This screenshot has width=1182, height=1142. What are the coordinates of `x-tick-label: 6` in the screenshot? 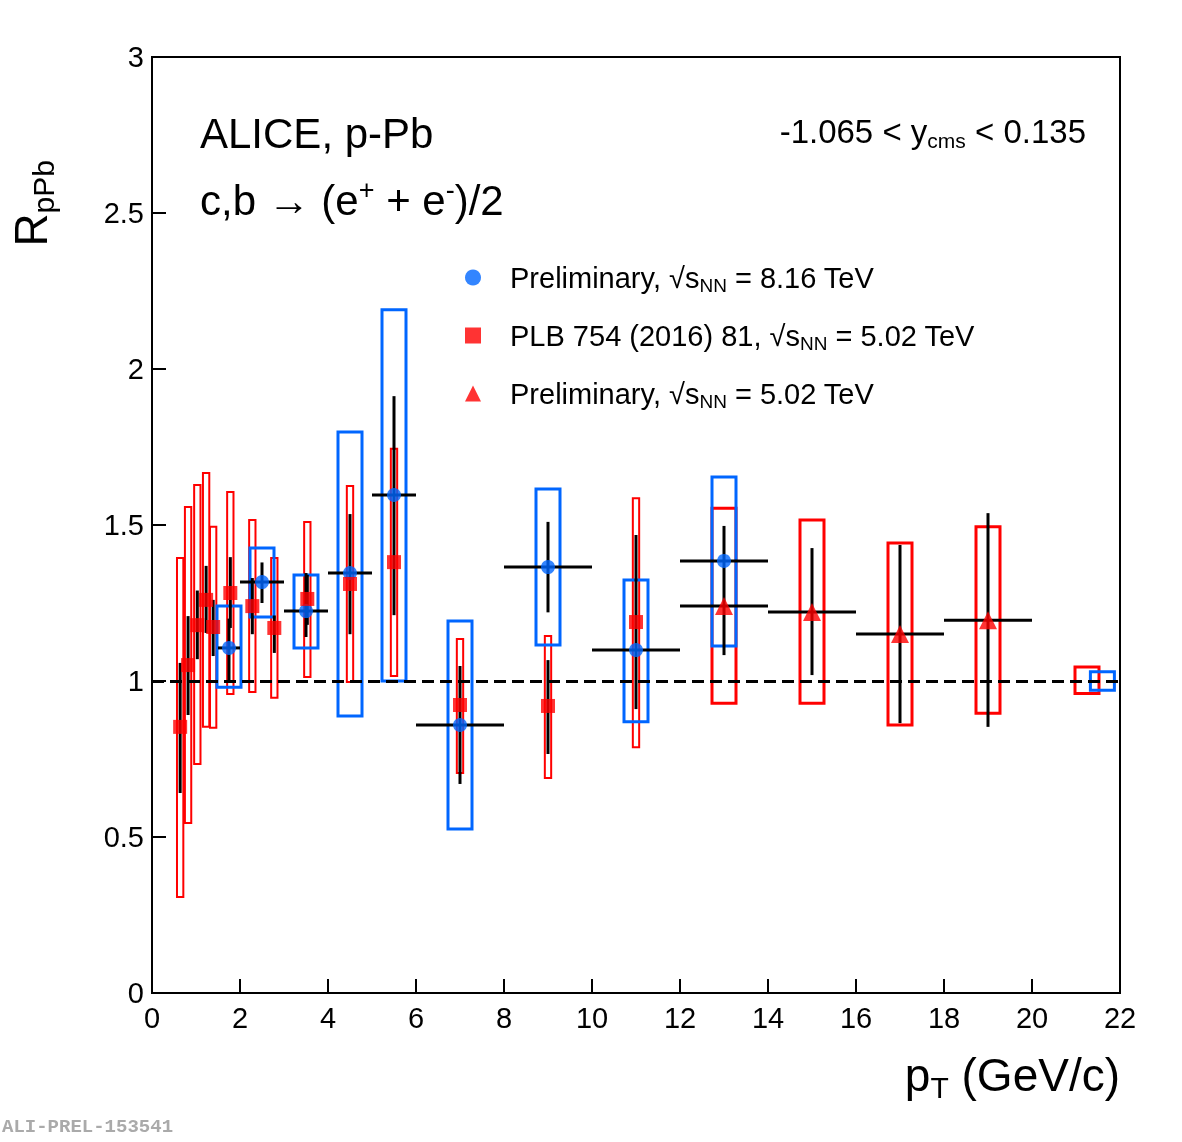 It's located at (416, 1017).